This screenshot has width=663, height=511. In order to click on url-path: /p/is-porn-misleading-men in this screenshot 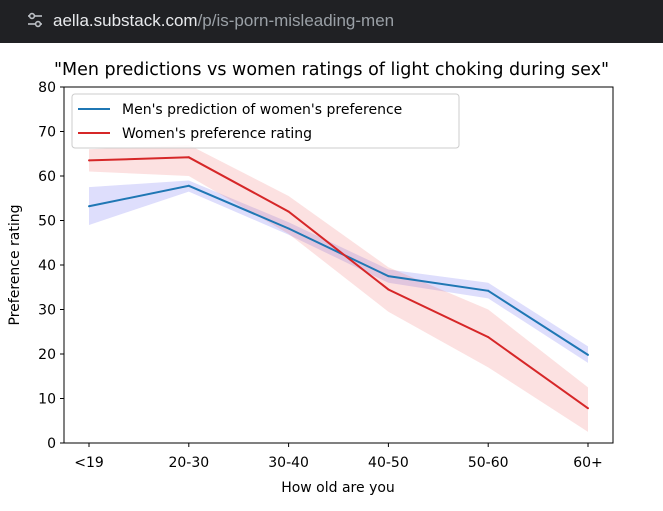, I will do `click(296, 20)`.